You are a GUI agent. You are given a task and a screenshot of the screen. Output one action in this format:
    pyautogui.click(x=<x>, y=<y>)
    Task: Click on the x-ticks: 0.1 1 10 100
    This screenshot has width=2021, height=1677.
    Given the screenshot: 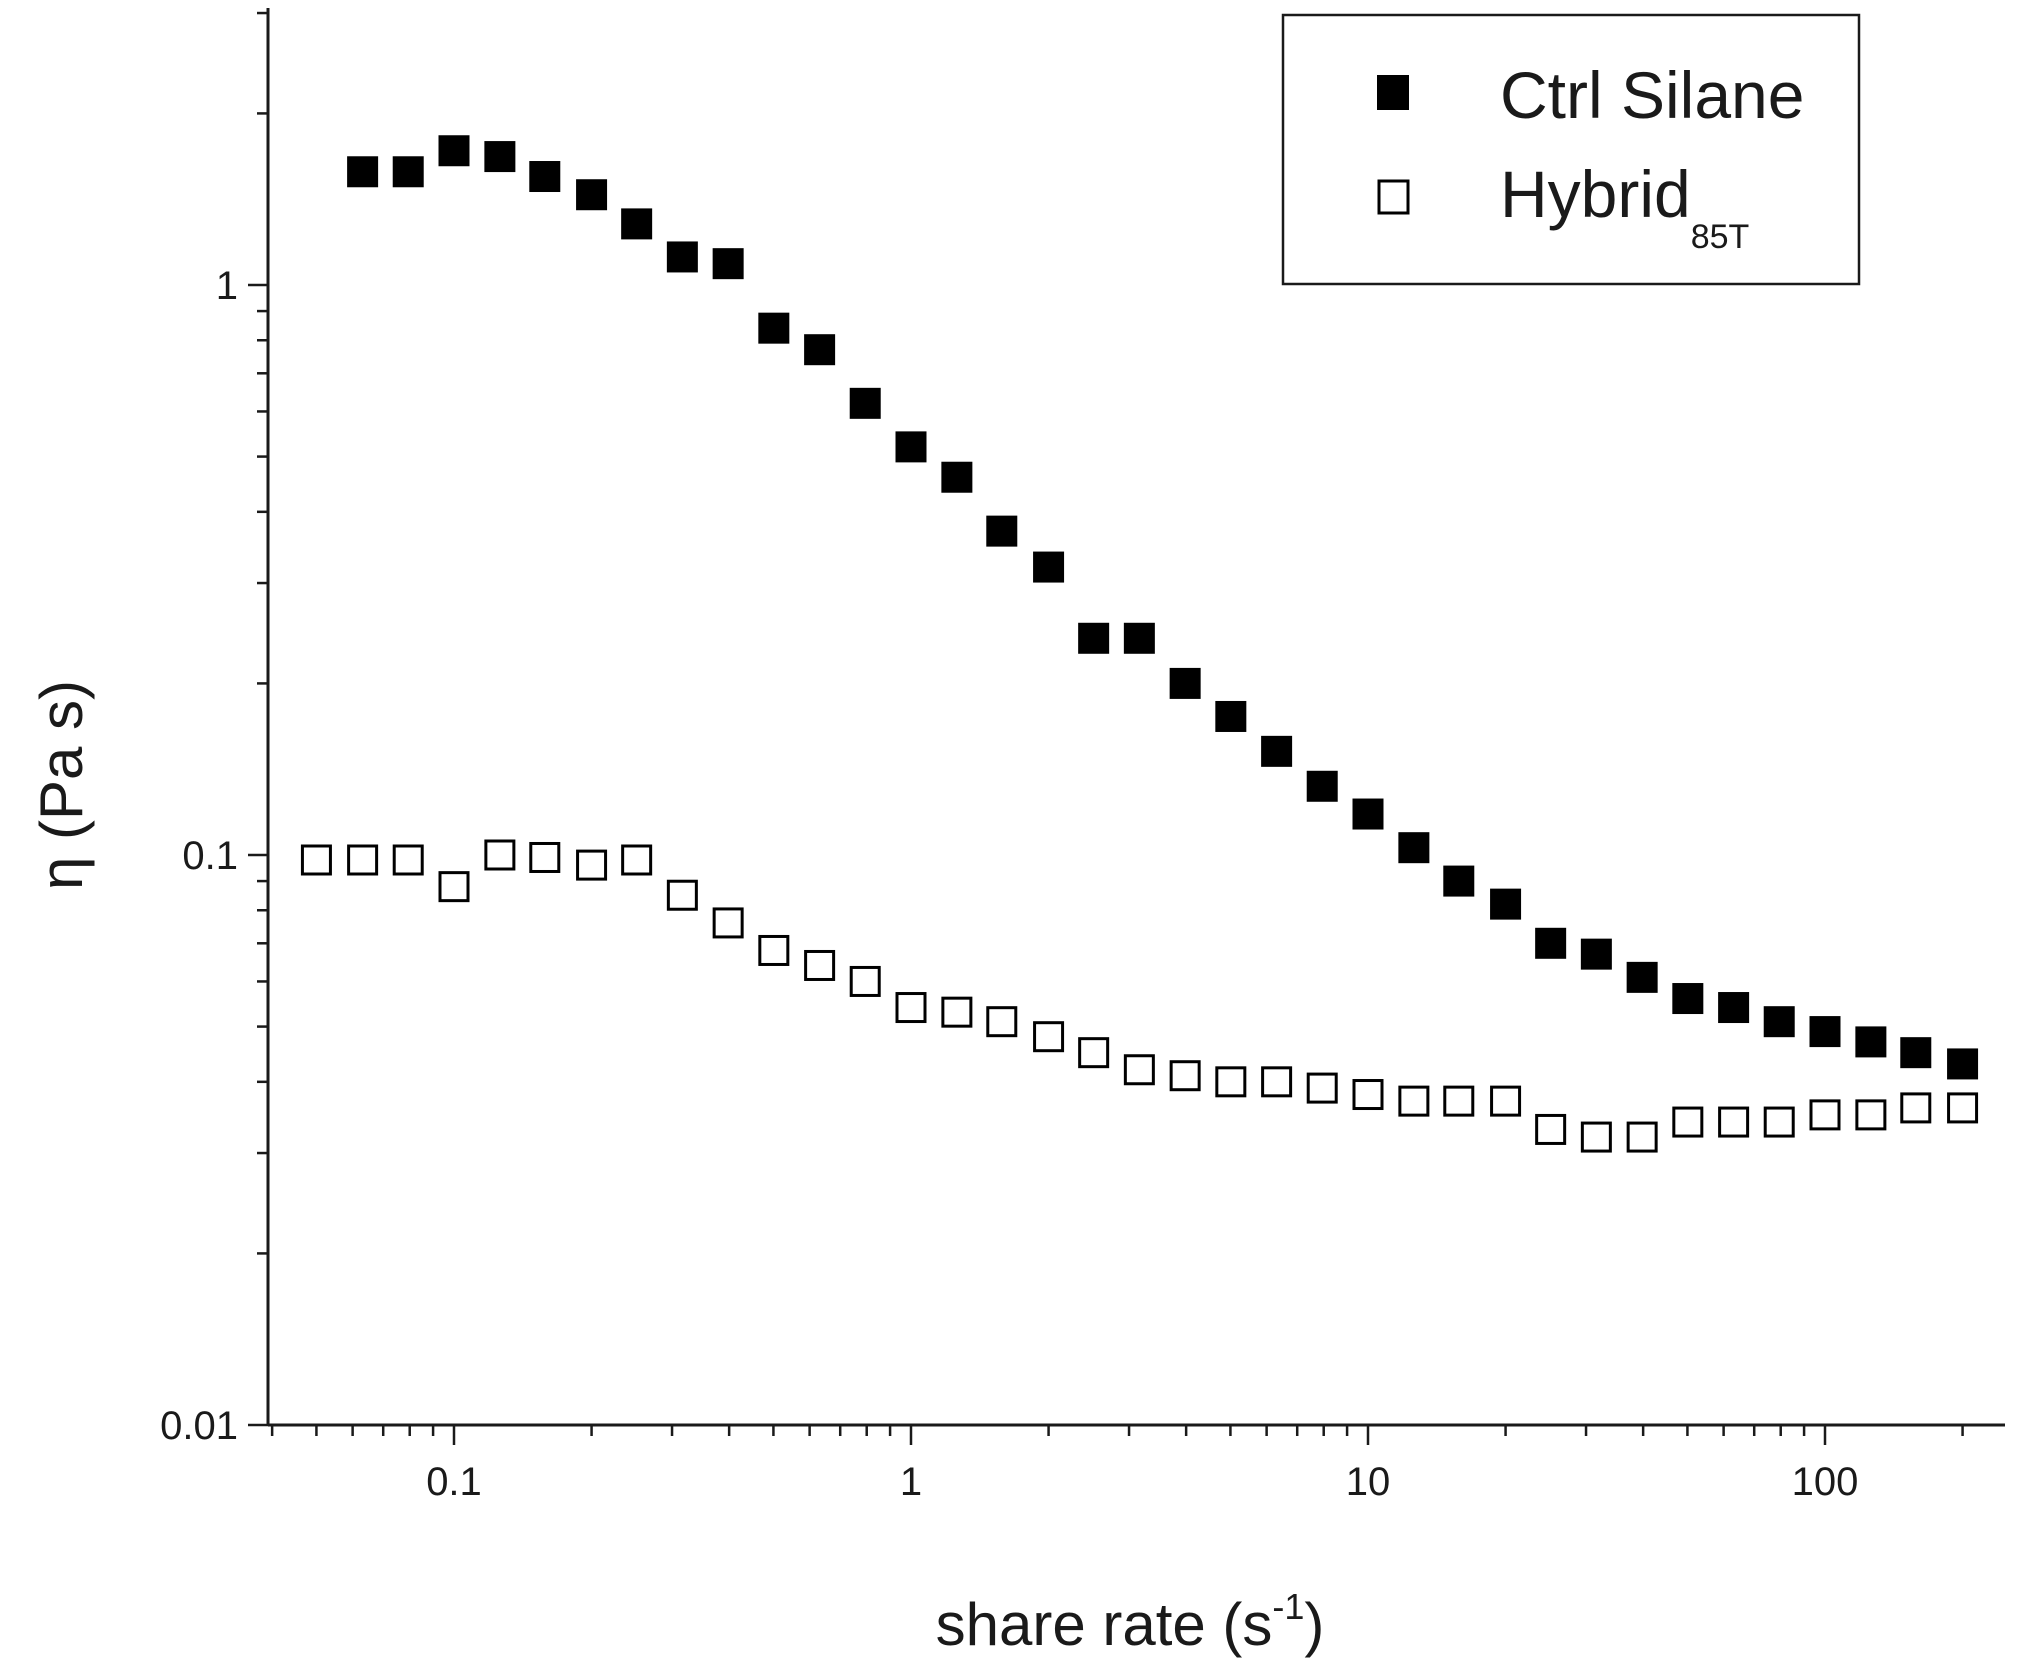 What is the action you would take?
    pyautogui.click(x=1117, y=1464)
    